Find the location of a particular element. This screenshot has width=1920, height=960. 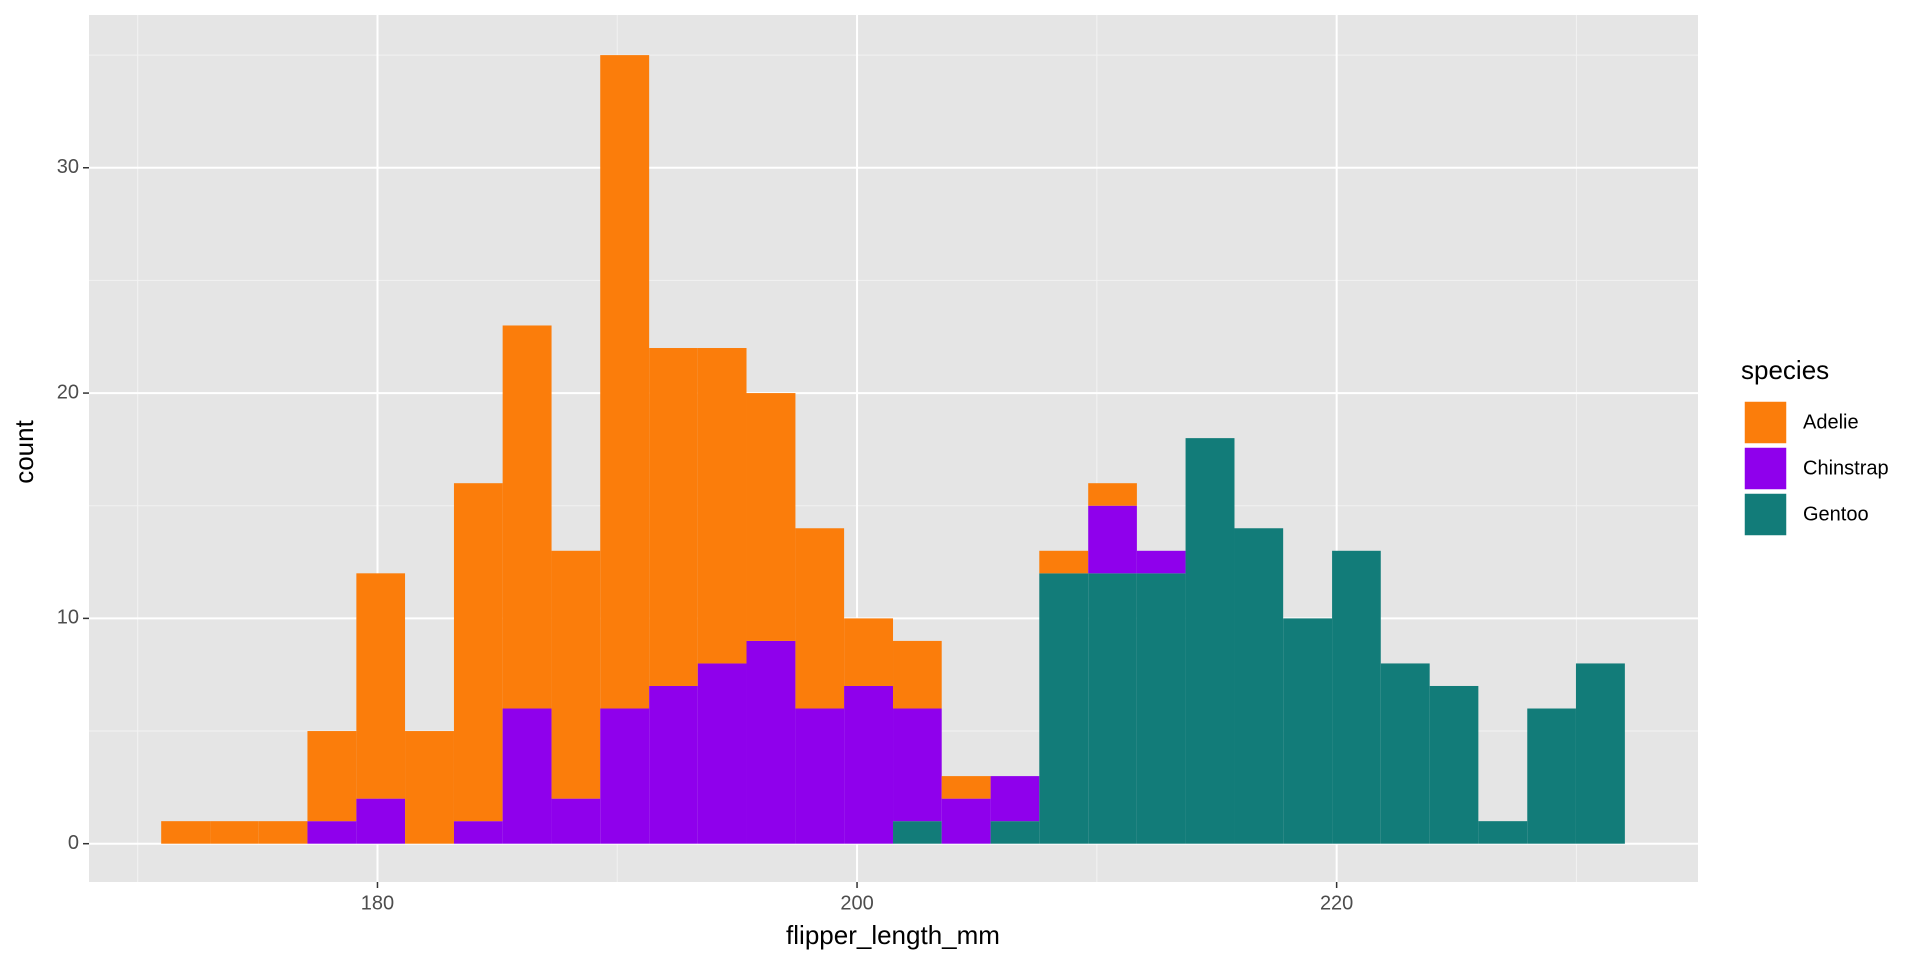

y-tick-label: 0 is located at coordinates (73, 843).